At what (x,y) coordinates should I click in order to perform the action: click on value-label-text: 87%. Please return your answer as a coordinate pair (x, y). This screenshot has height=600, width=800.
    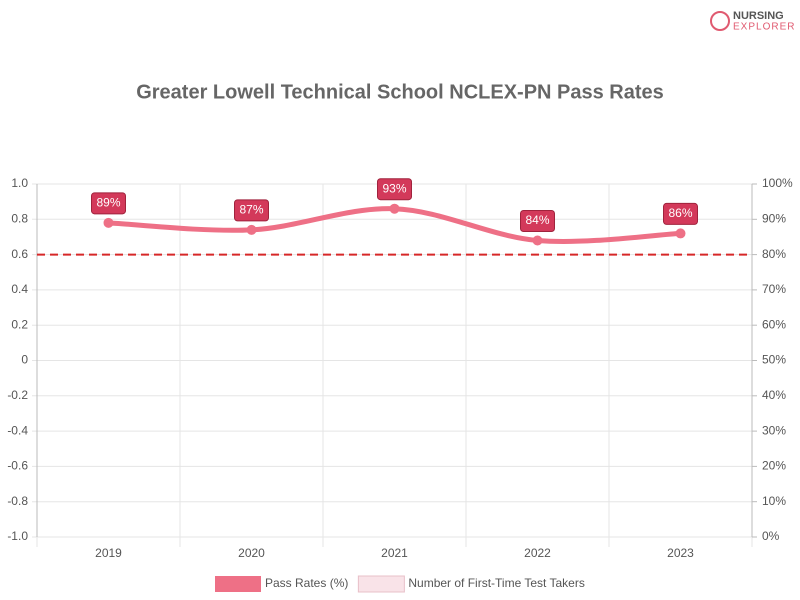
    Looking at the image, I should click on (251, 210).